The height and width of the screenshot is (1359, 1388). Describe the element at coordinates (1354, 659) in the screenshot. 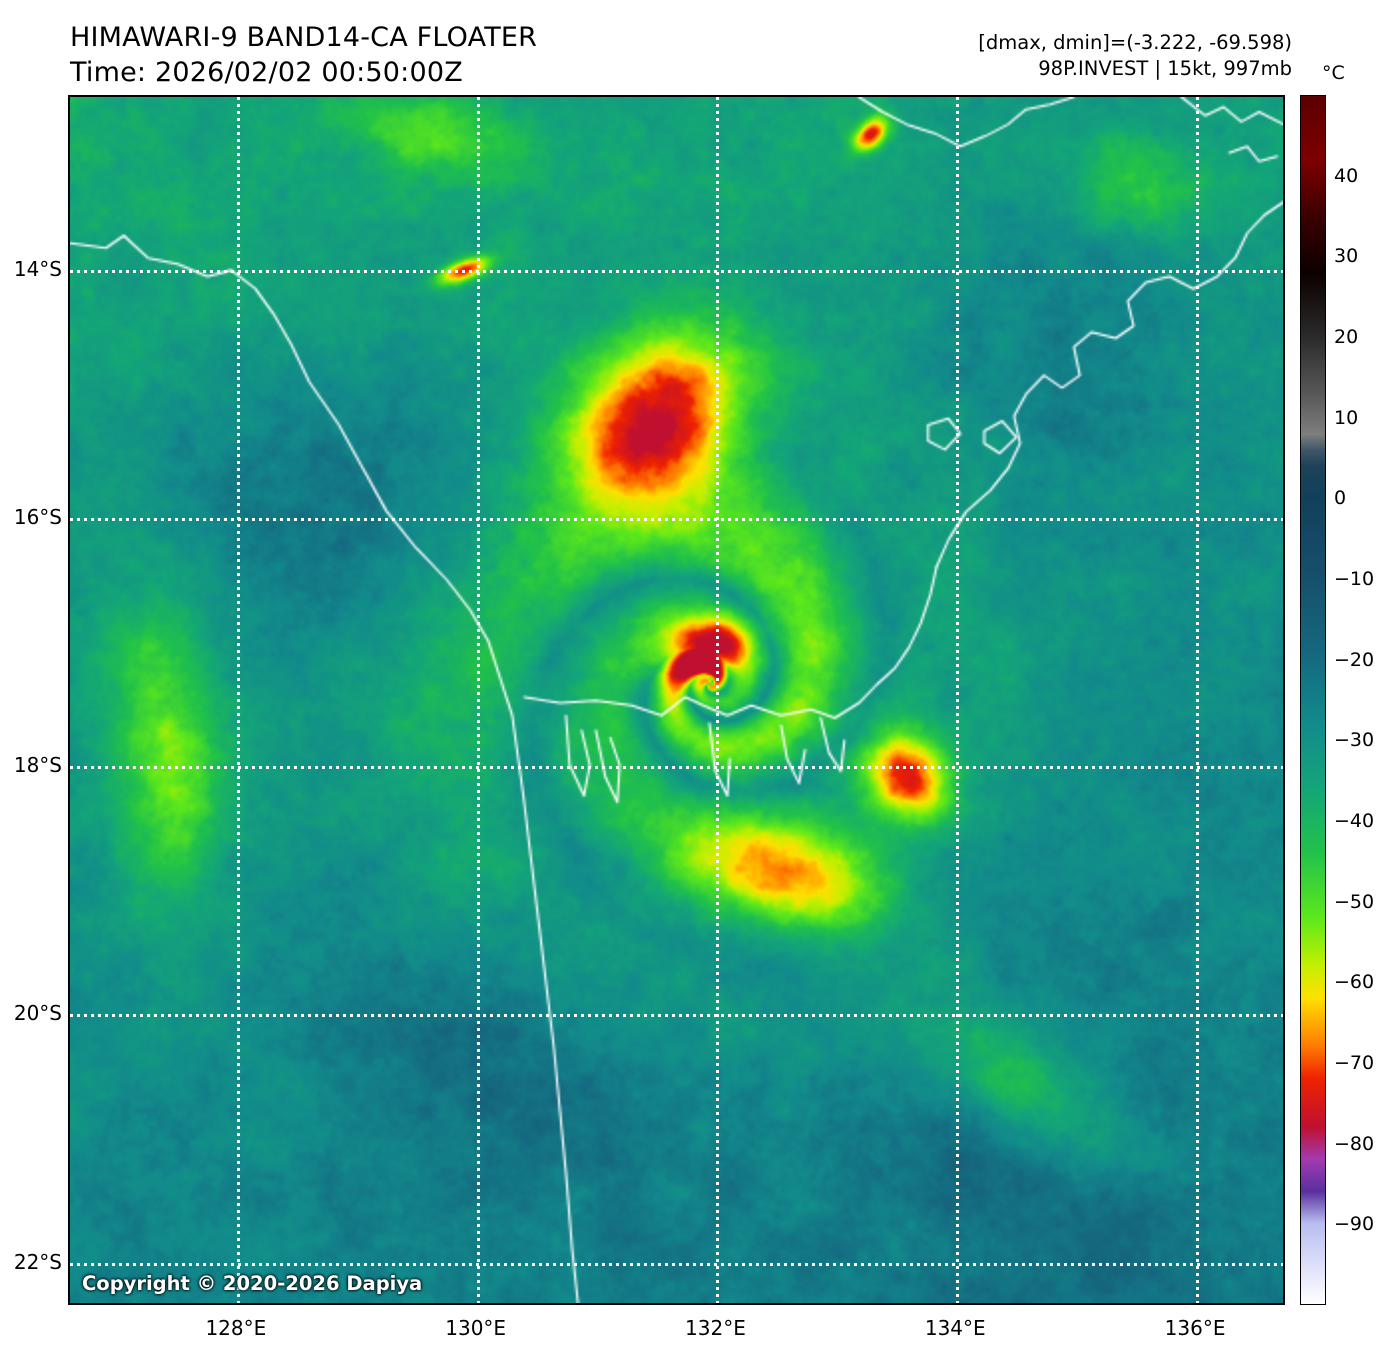

I see `colorbar-tick-label-6: −20` at that location.